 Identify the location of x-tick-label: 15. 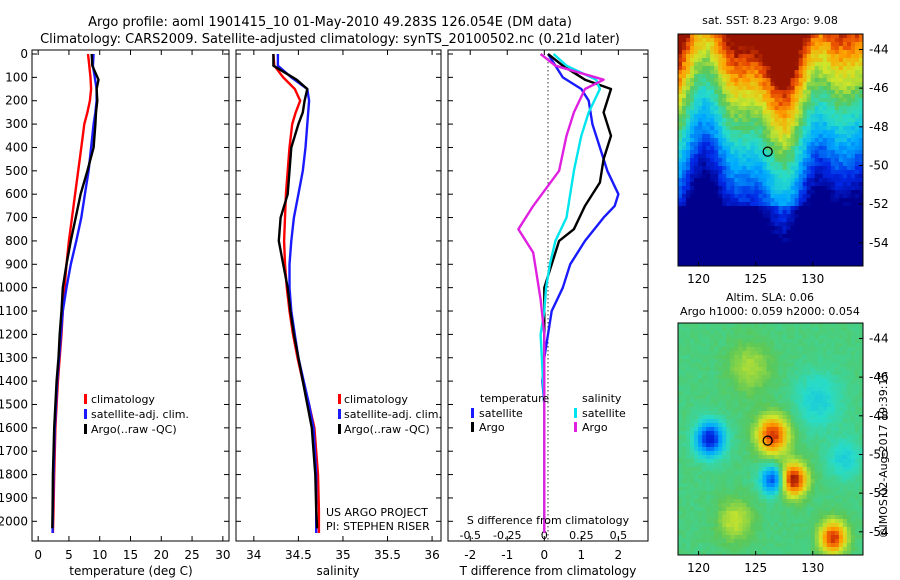
(130, 555).